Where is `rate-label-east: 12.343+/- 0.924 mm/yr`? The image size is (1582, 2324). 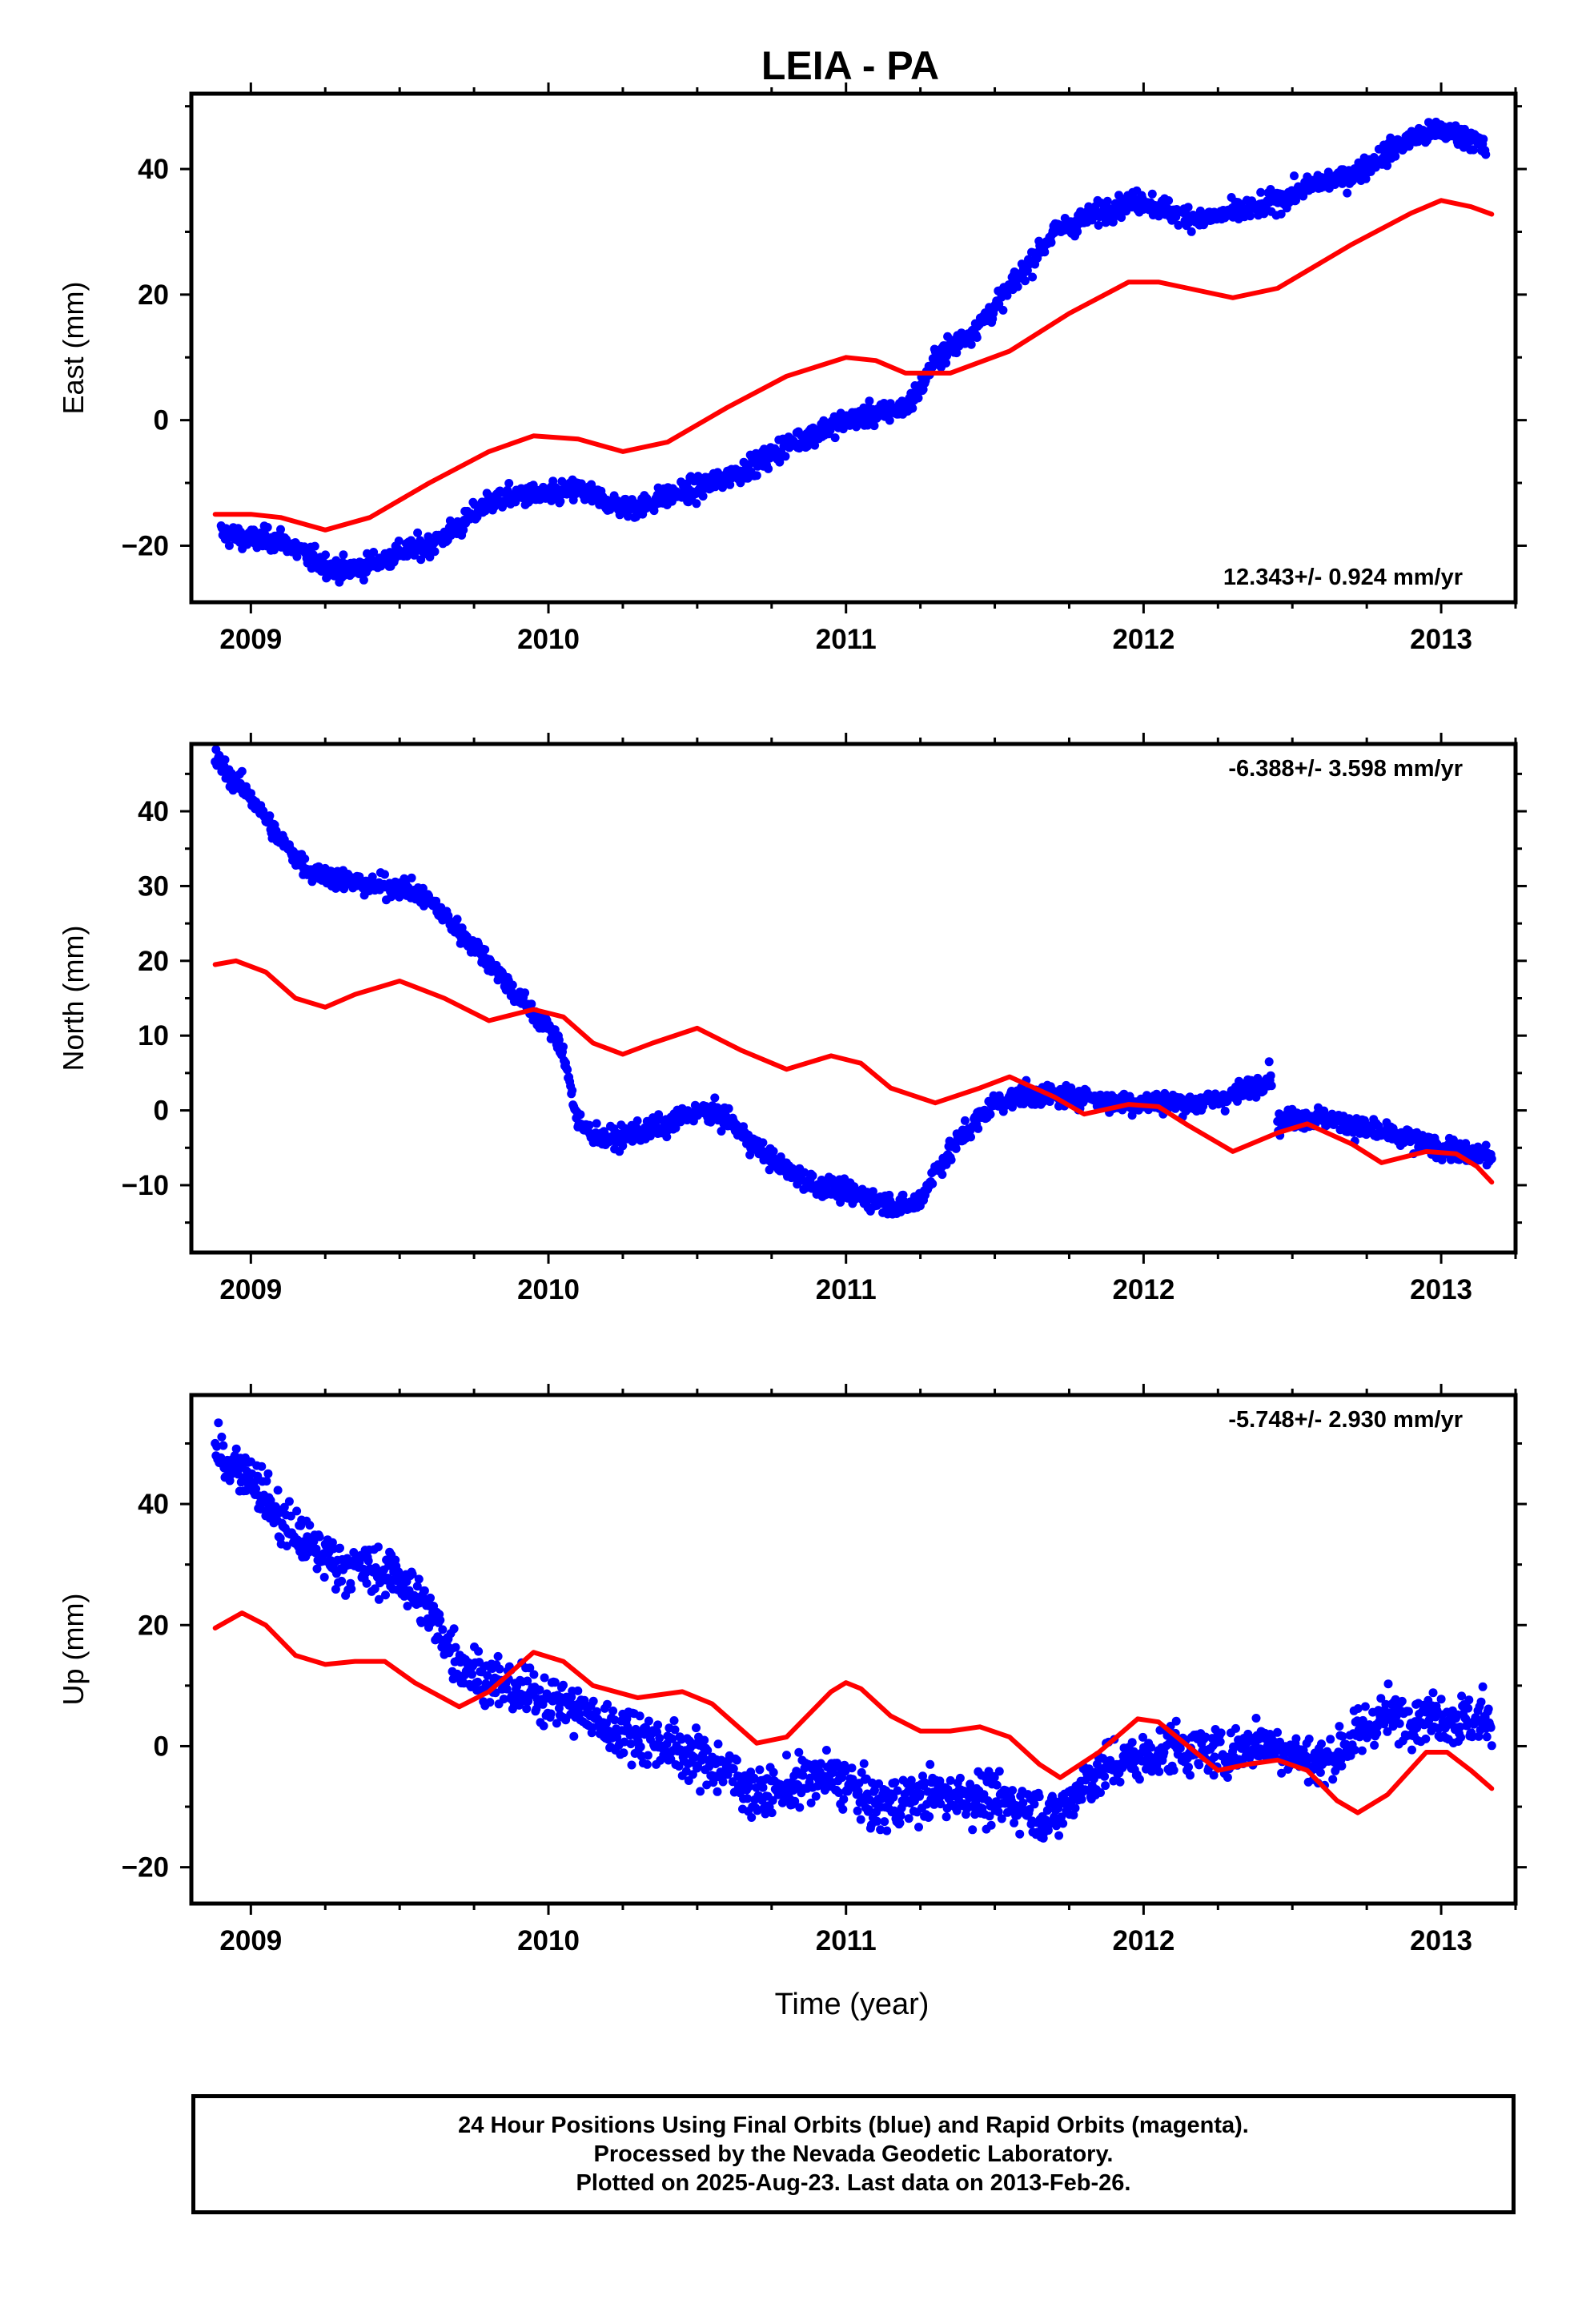
rate-label-east: 12.343+/- 0.924 mm/yr is located at coordinates (1343, 577).